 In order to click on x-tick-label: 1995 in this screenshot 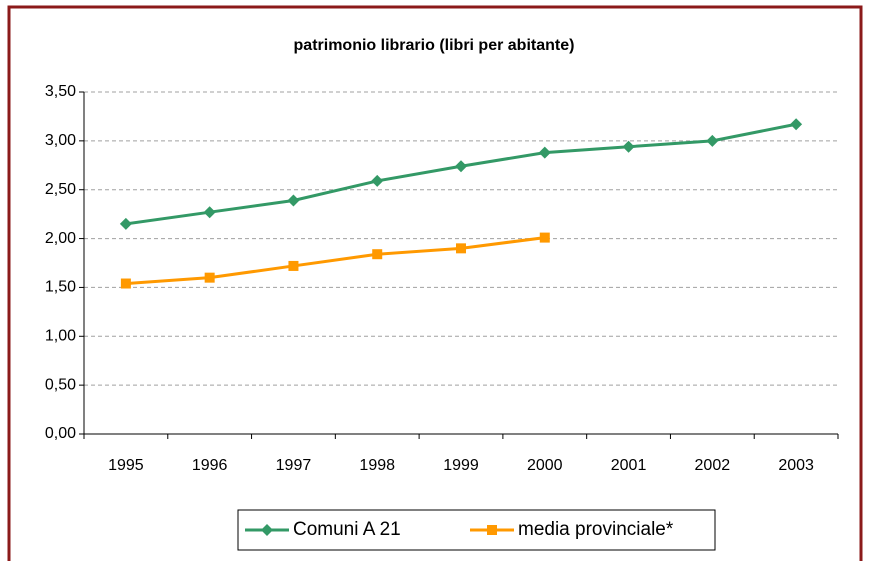, I will do `click(126, 465)`.